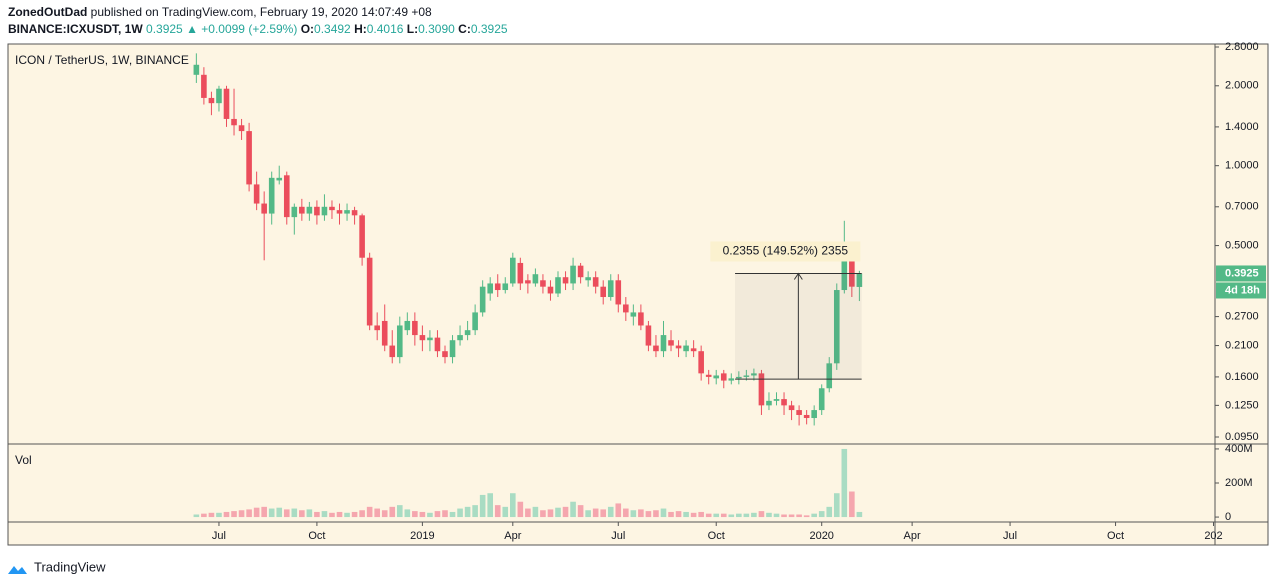 Image resolution: width=1274 pixels, height=586 pixels. What do you see at coordinates (422, 536) in the screenshot?
I see `x-tick-label: 2019` at bounding box center [422, 536].